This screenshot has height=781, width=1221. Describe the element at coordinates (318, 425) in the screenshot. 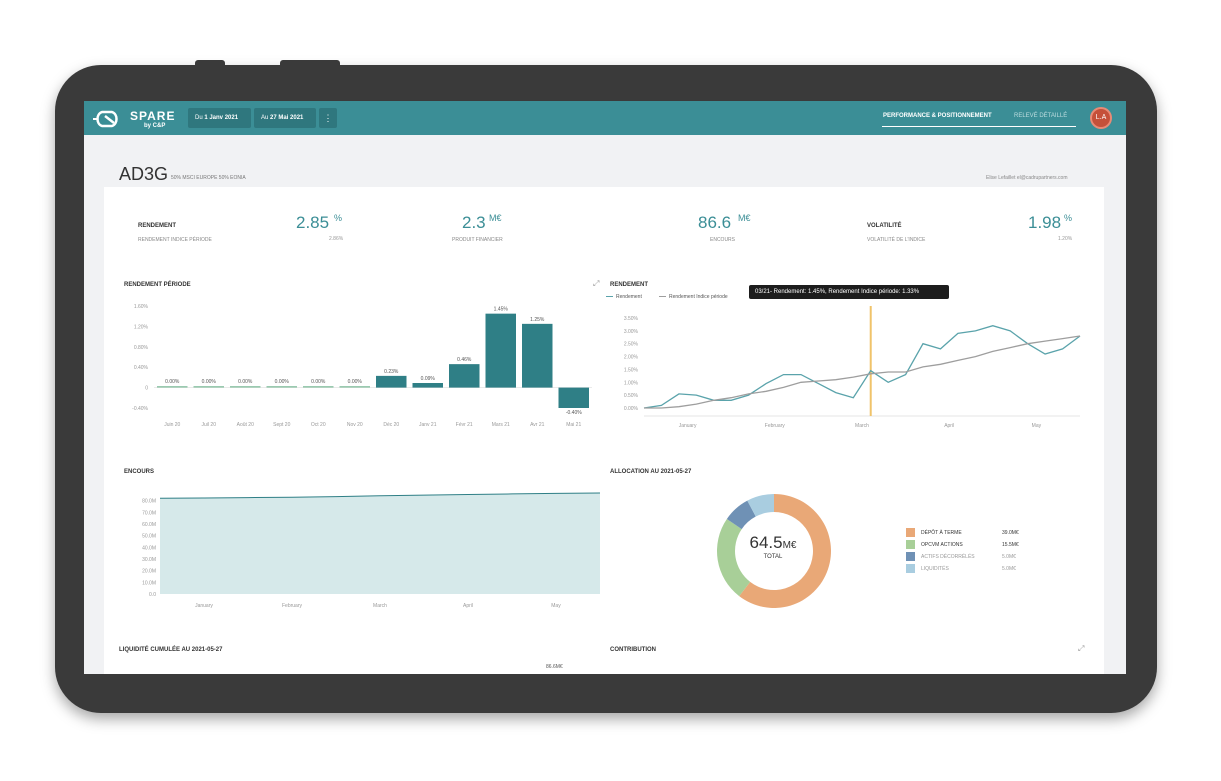

I see `x-tick-label: Oct 20` at that location.